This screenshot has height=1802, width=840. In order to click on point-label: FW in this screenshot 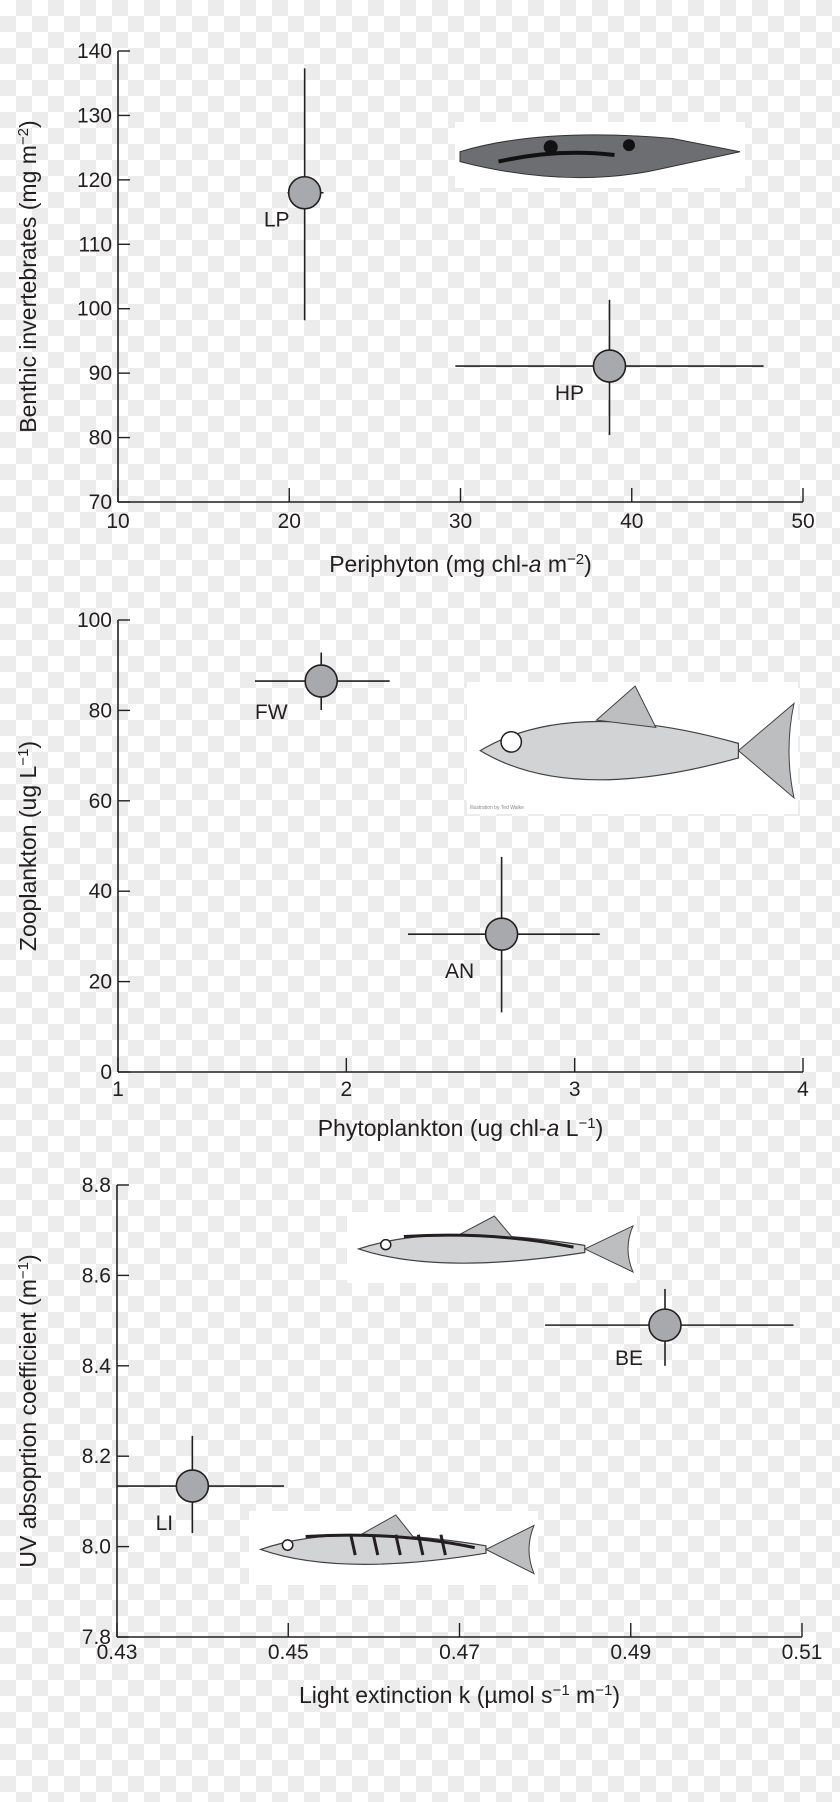, I will do `click(271, 712)`.